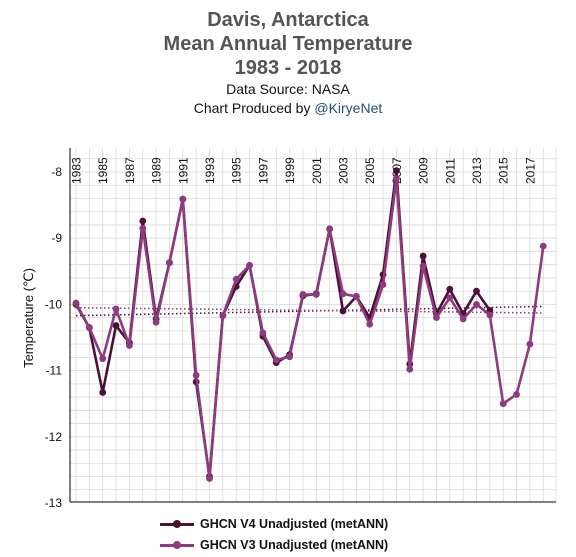 This screenshot has height=557, width=576. What do you see at coordinates (290, 170) in the screenshot?
I see `x-tick-label: 1999` at bounding box center [290, 170].